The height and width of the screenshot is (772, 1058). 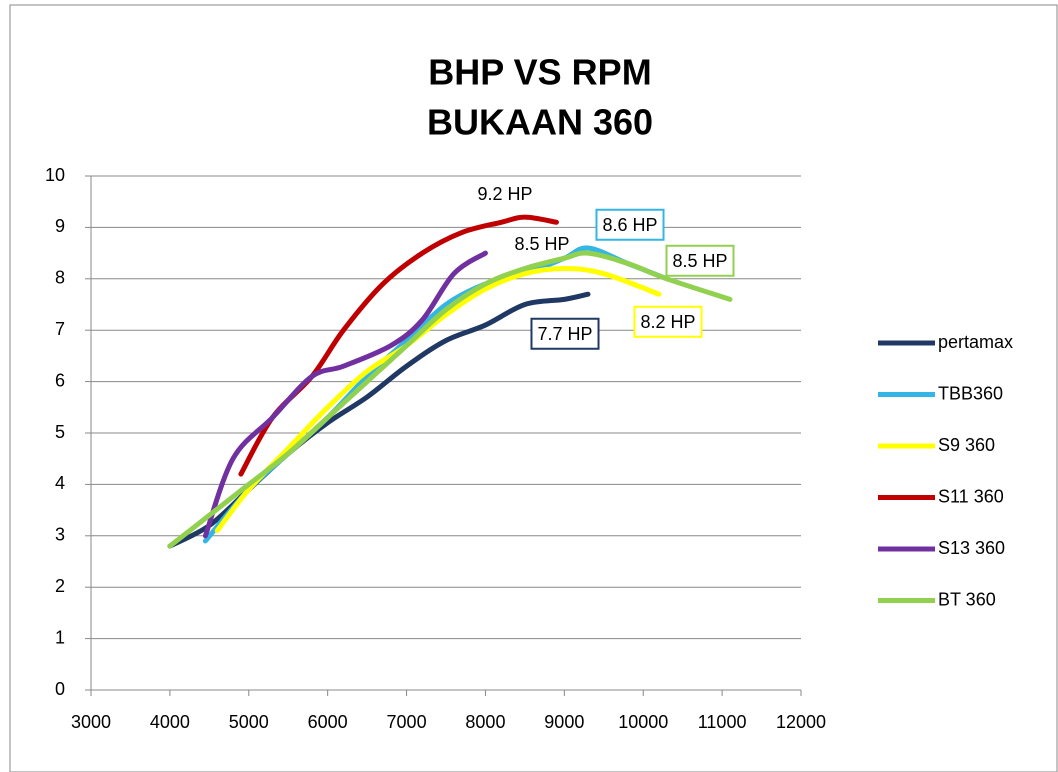 I want to click on x-tick-label: 7000, so click(x=407, y=722).